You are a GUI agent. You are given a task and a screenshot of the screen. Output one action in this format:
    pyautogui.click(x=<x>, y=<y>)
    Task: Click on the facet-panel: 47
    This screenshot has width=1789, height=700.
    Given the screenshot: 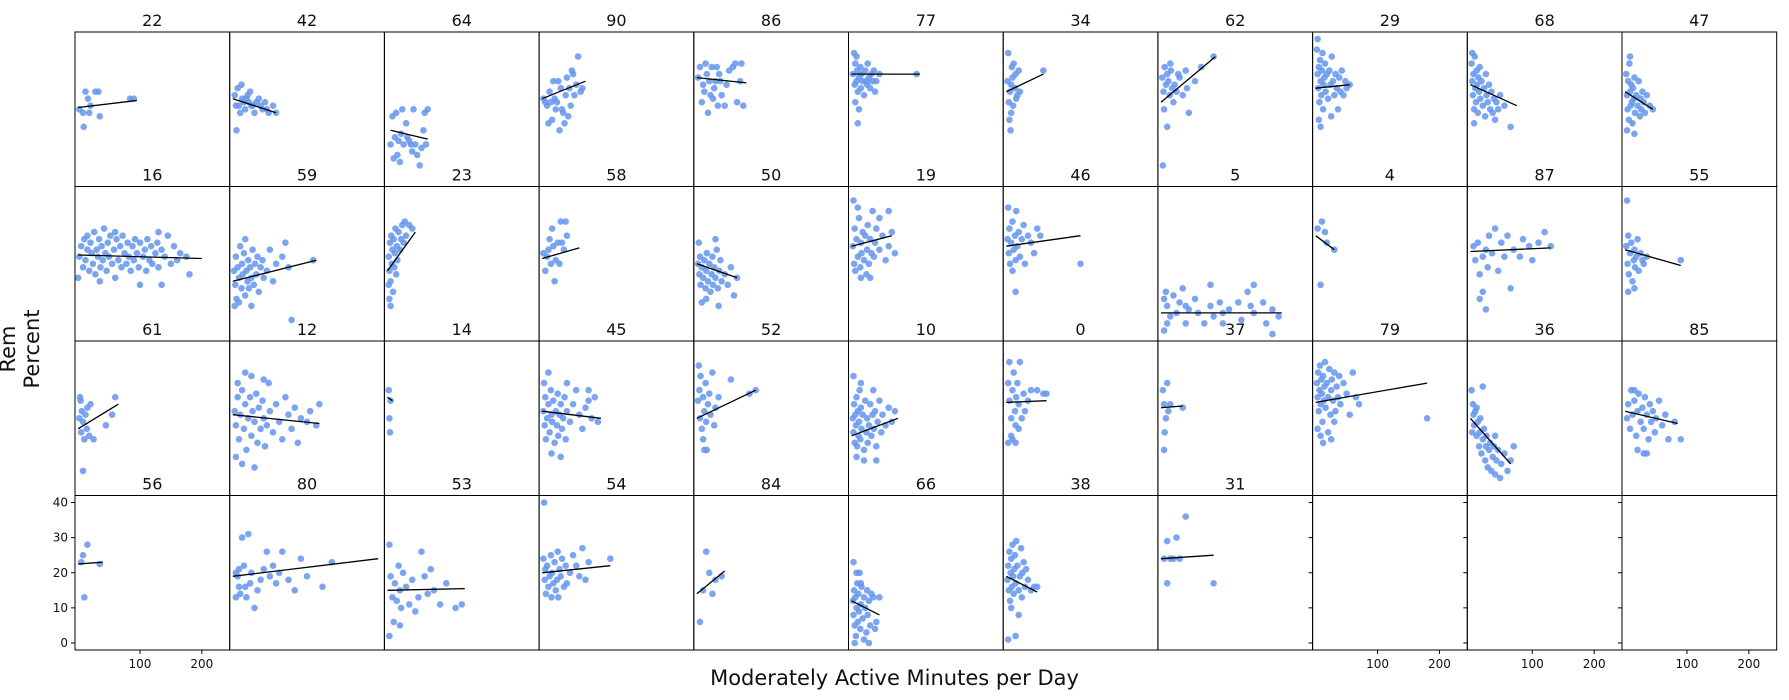 What is the action you would take?
    pyautogui.click(x=1699, y=99)
    